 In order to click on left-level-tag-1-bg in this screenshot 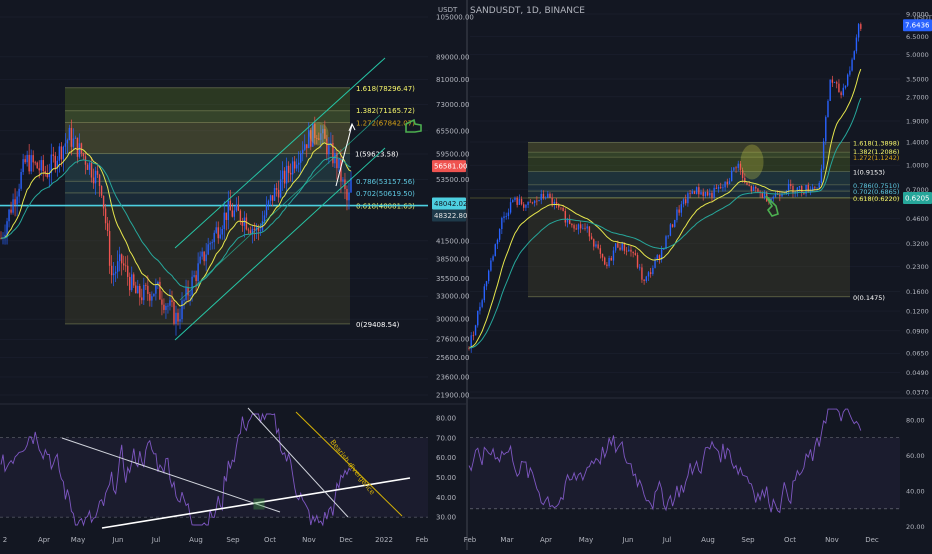, I will do `click(449, 203)`.